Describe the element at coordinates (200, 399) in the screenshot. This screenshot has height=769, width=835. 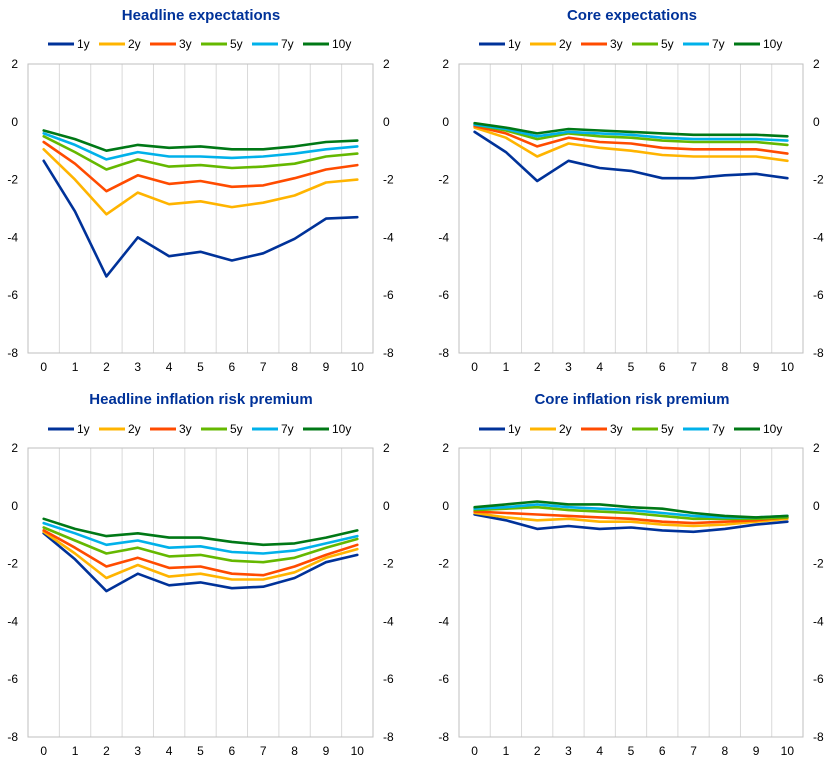
I see `chart-title: Headline inflation risk premium` at that location.